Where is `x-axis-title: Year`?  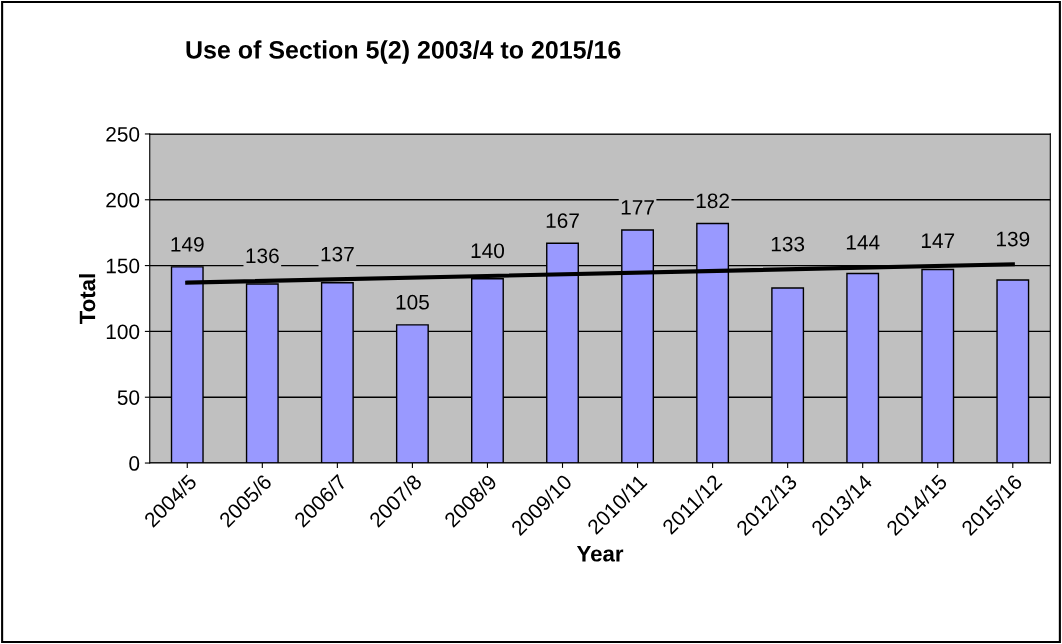
x-axis-title: Year is located at coordinates (600, 554).